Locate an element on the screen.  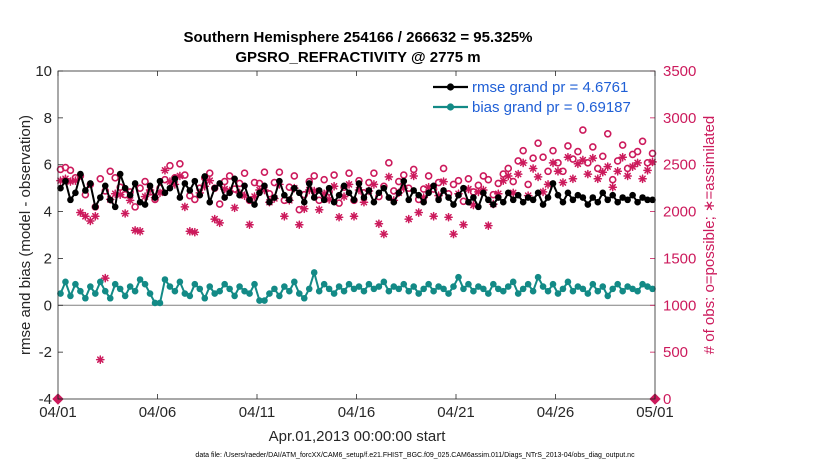
legend-rmse-entry: rmse grand pr = 4.6761 is located at coordinates (530, 87).